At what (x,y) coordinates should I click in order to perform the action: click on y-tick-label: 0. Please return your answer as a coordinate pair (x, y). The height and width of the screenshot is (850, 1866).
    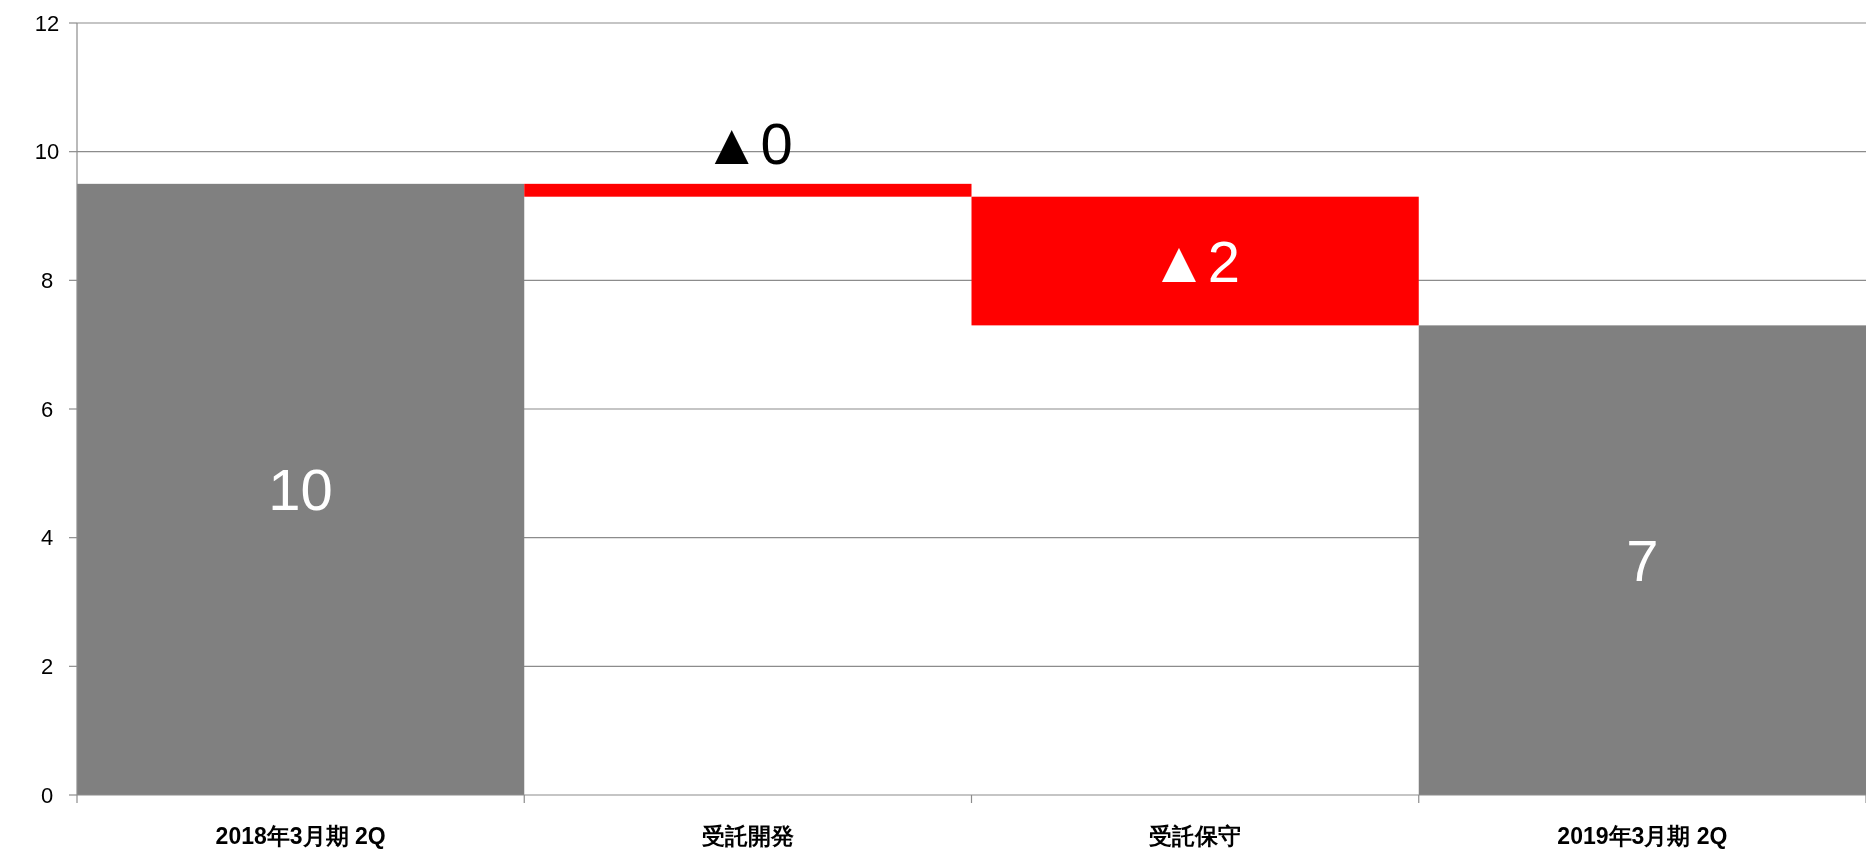
    Looking at the image, I should click on (47, 795).